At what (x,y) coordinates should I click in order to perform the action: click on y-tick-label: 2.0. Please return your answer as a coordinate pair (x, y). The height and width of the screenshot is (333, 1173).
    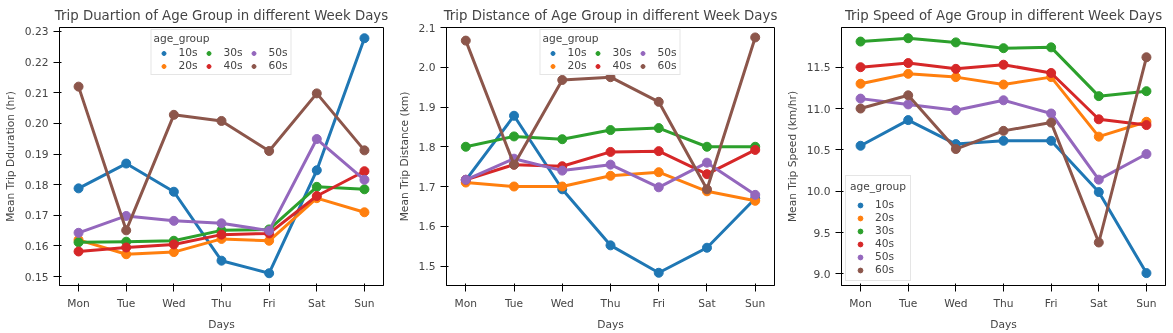
    Looking at the image, I should click on (427, 68).